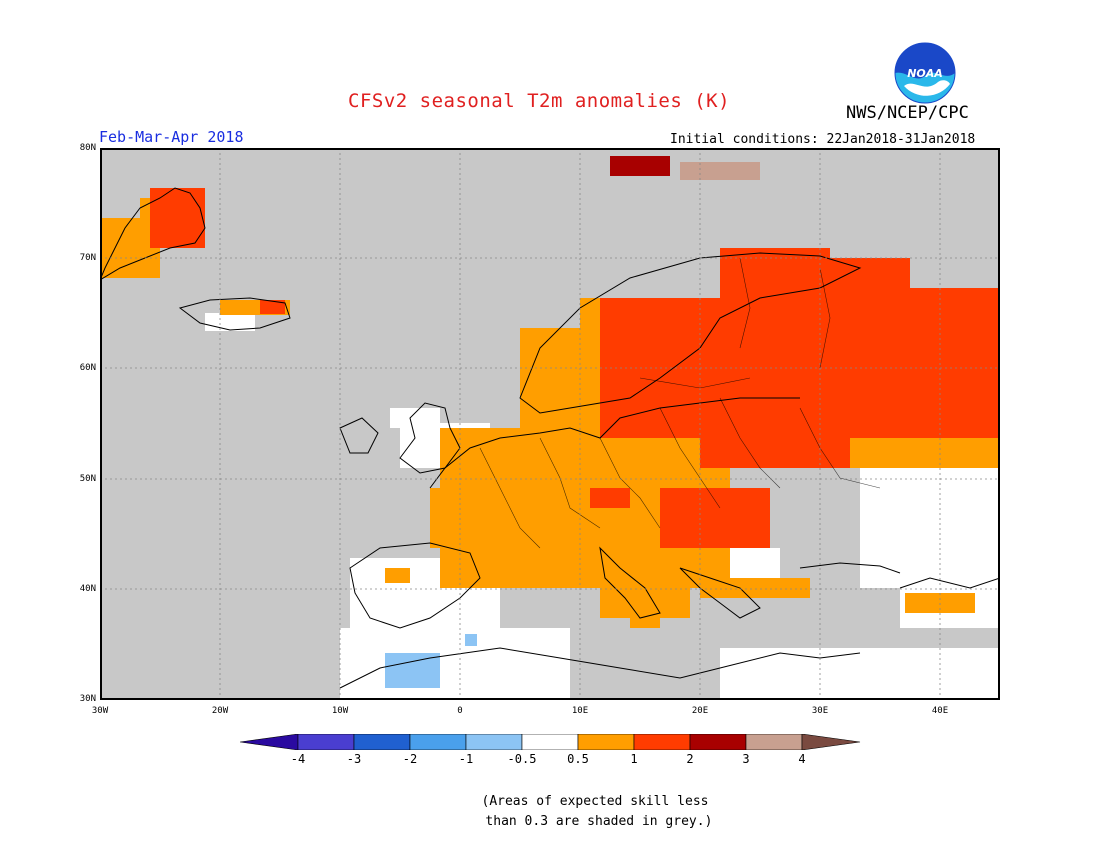 This screenshot has width=1100, height=850. I want to click on colorbar-tick: -3, so click(354, 759).